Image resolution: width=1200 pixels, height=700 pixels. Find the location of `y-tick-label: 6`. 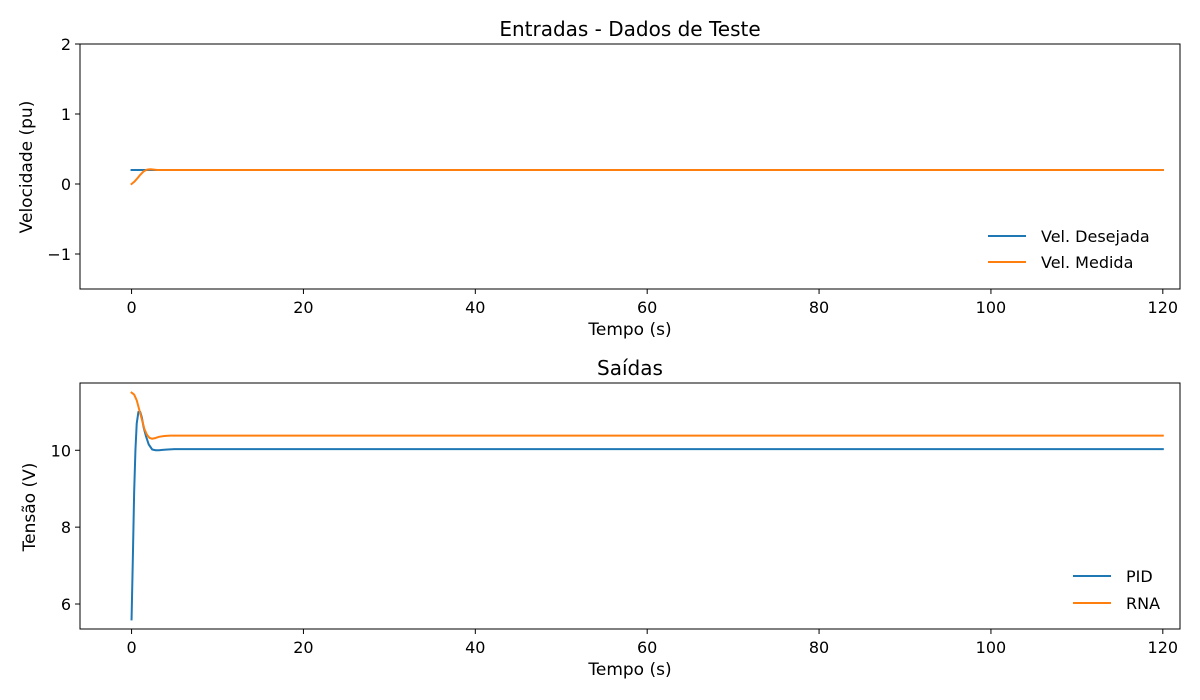

y-tick-label: 6 is located at coordinates (66, 604).